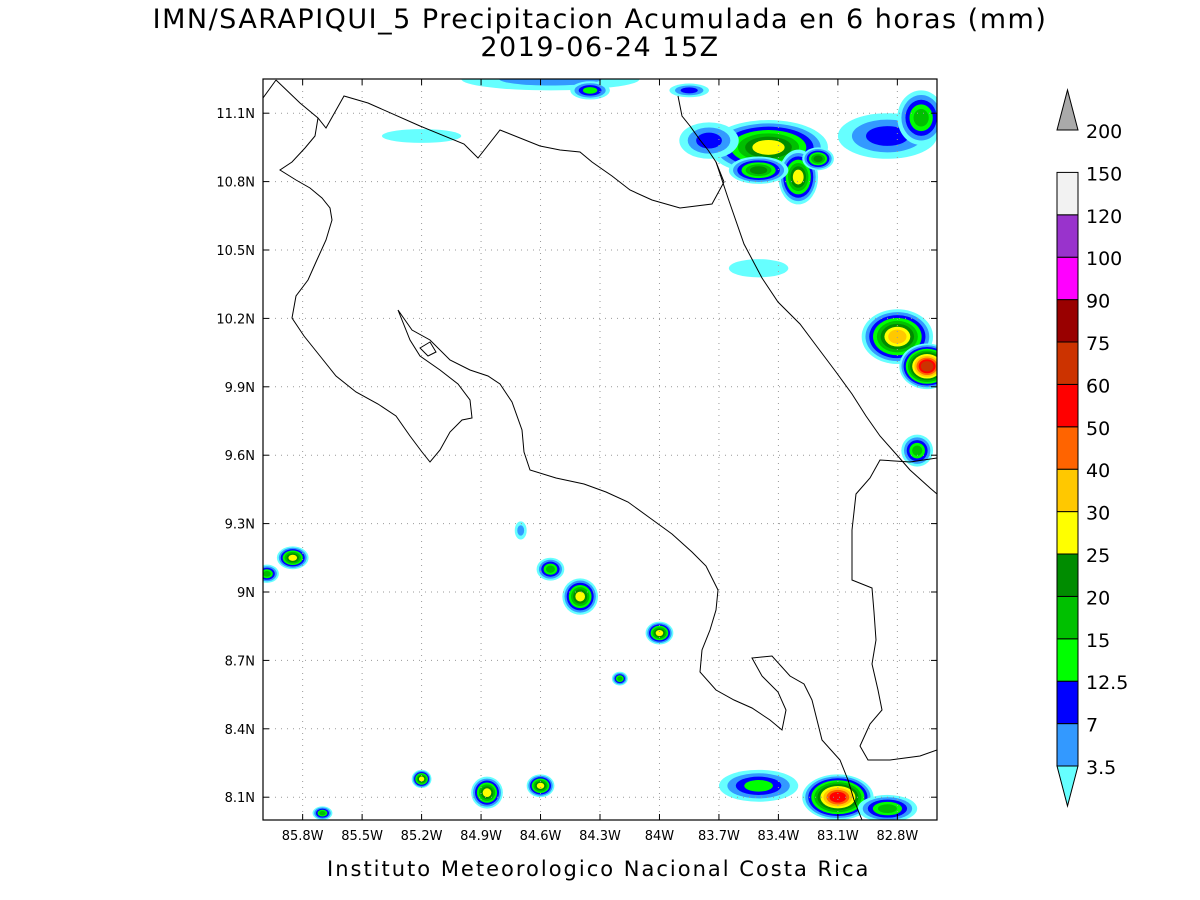 The height and width of the screenshot is (900, 1200). What do you see at coordinates (1098, 344) in the screenshot?
I see `legend-label: 75` at bounding box center [1098, 344].